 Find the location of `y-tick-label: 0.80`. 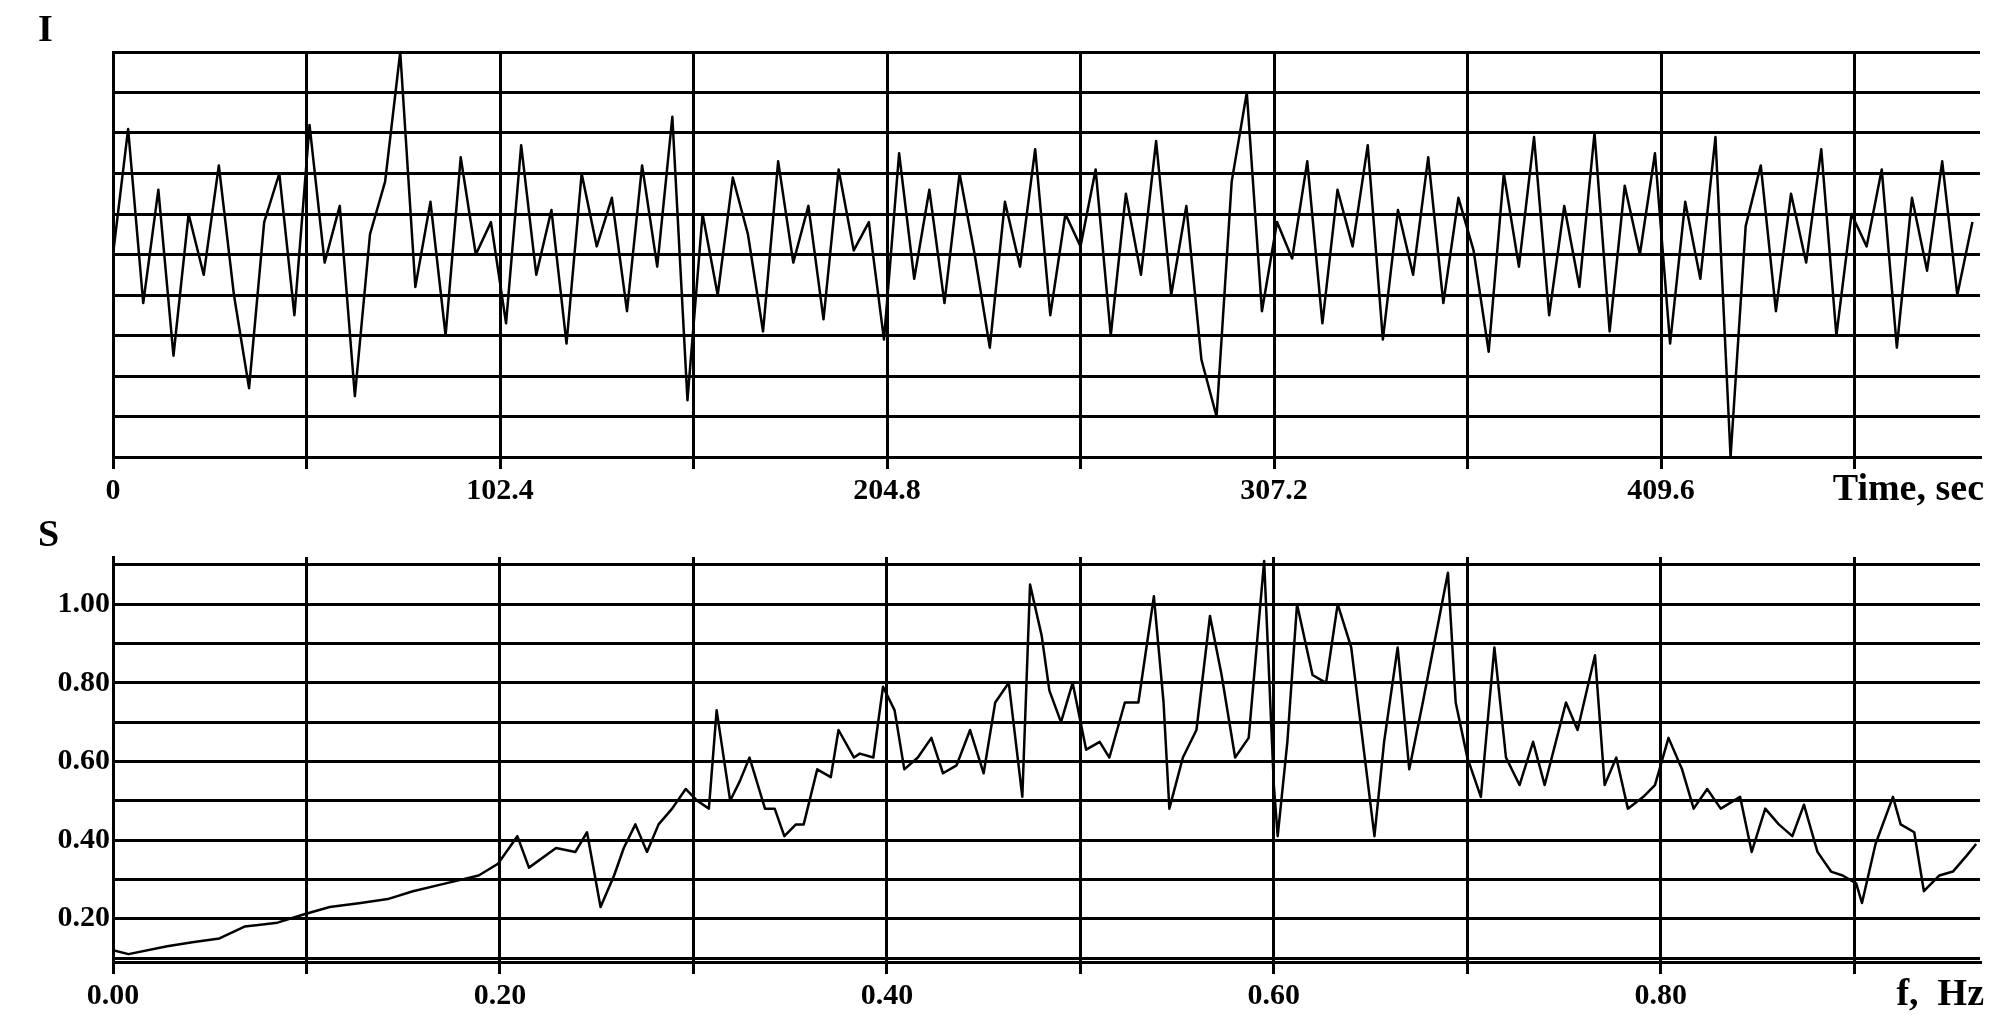

y-tick-label: 0.80 is located at coordinates (83, 680).